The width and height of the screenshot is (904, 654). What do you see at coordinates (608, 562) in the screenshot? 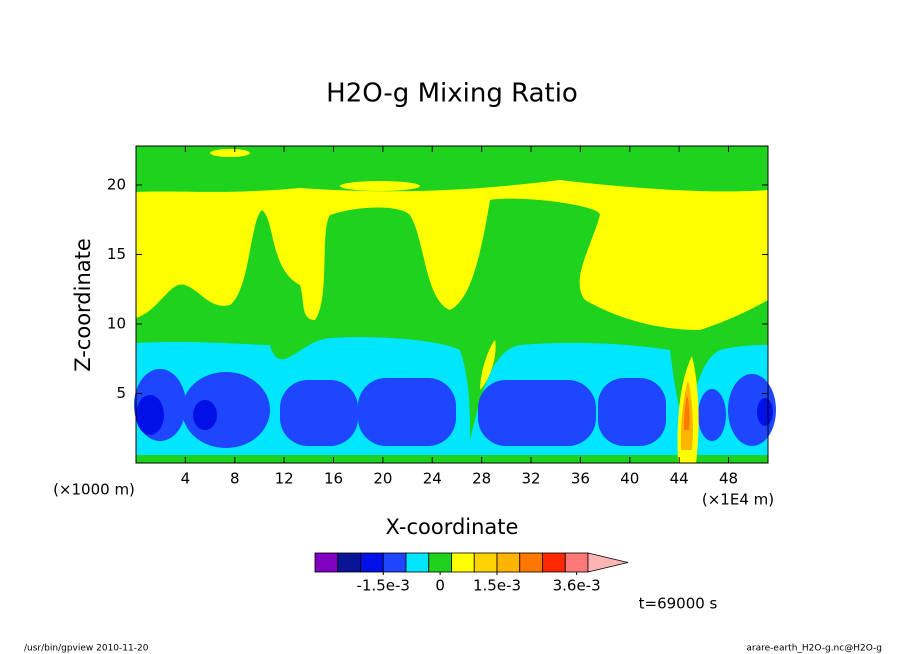
I see `colorbar-extend` at bounding box center [608, 562].